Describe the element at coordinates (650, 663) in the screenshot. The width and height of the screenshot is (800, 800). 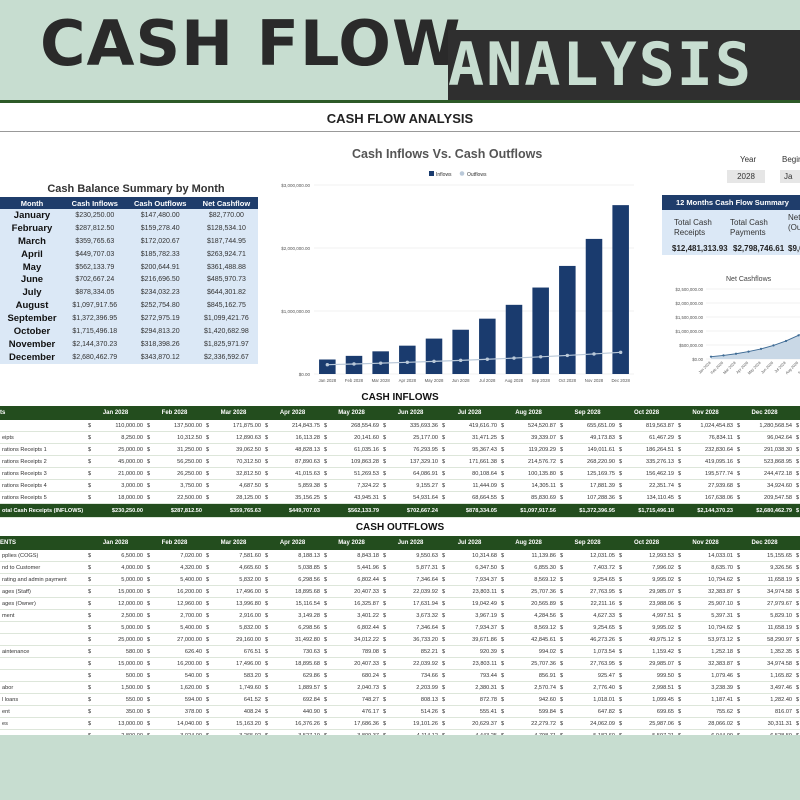
I see `table-cell: 29,985.07` at that location.